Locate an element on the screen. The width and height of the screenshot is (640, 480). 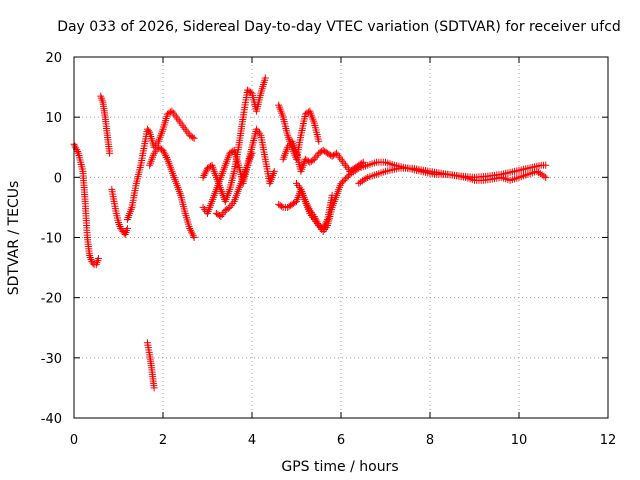
y-tick-label: 0 is located at coordinates (58, 178).